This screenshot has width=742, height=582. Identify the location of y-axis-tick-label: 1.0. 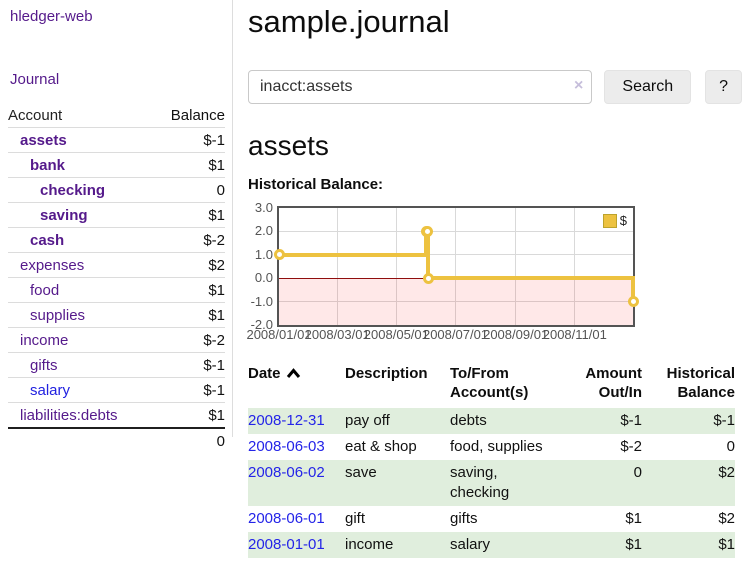
(263, 254).